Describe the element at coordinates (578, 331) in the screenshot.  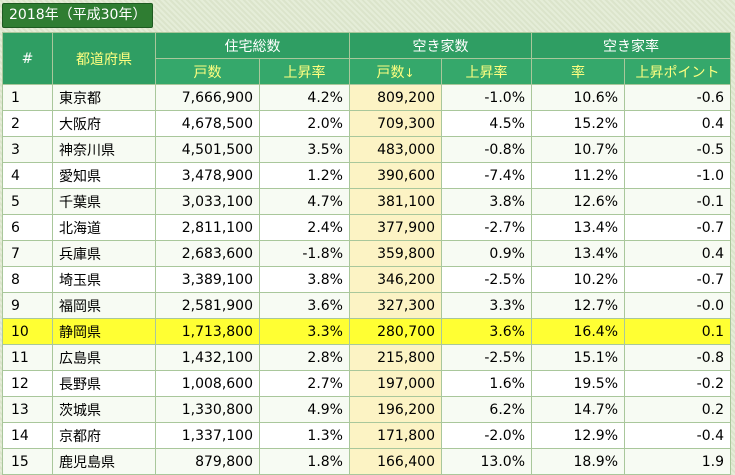
I see `row-vacancy-rate: 16.4%` at that location.